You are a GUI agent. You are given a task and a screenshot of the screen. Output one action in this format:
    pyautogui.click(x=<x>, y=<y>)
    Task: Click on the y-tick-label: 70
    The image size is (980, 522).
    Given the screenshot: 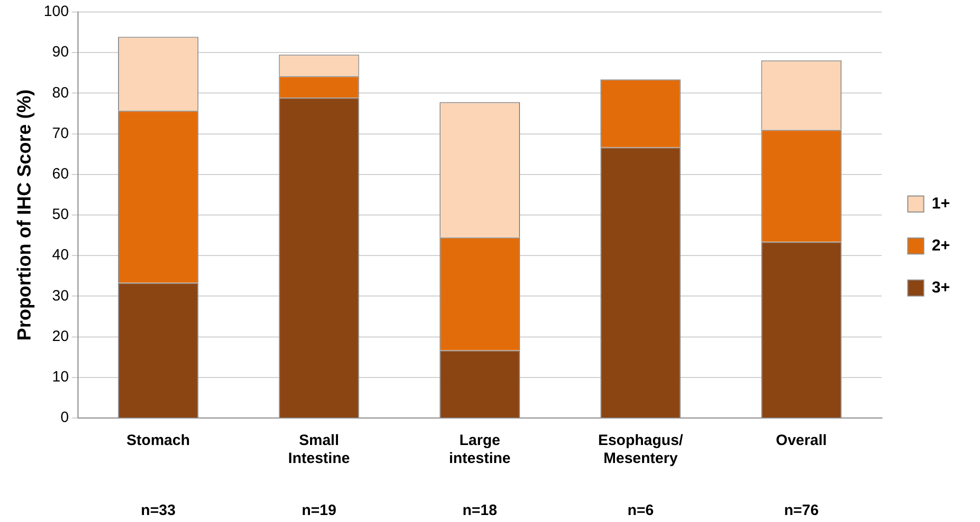 What is the action you would take?
    pyautogui.click(x=60, y=133)
    